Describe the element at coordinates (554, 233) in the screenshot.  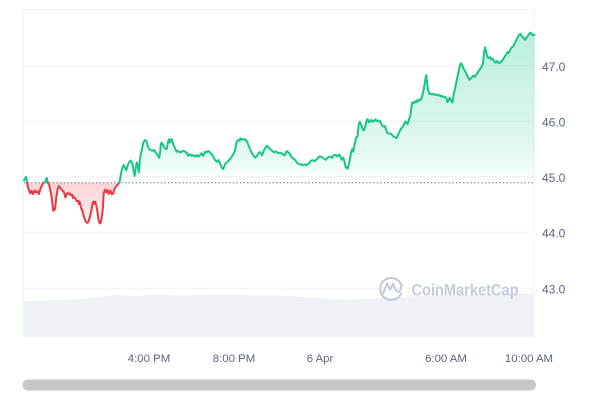
I see `svg-text: 44.0` at that location.